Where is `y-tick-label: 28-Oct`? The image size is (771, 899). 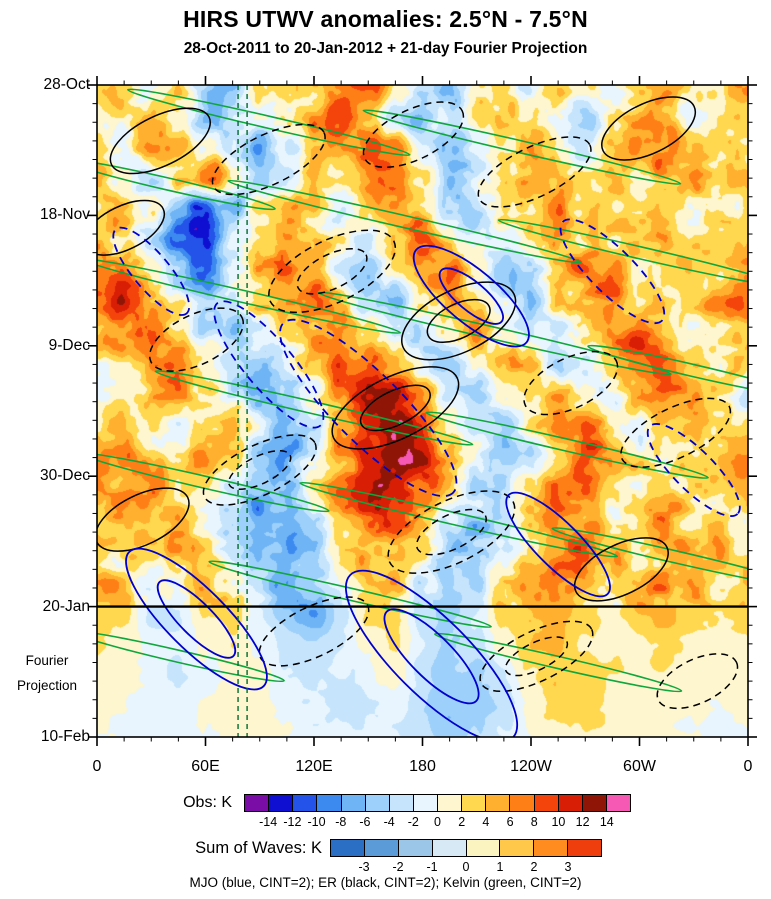 y-tick-label: 28-Oct is located at coordinates (66, 84).